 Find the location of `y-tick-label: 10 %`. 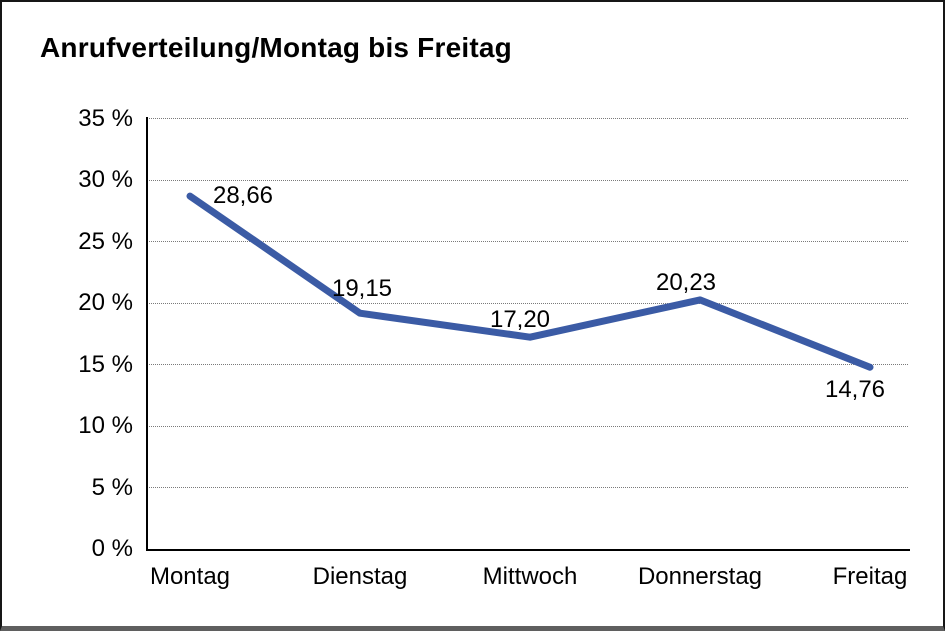

y-tick-label: 10 % is located at coordinates (105, 425).